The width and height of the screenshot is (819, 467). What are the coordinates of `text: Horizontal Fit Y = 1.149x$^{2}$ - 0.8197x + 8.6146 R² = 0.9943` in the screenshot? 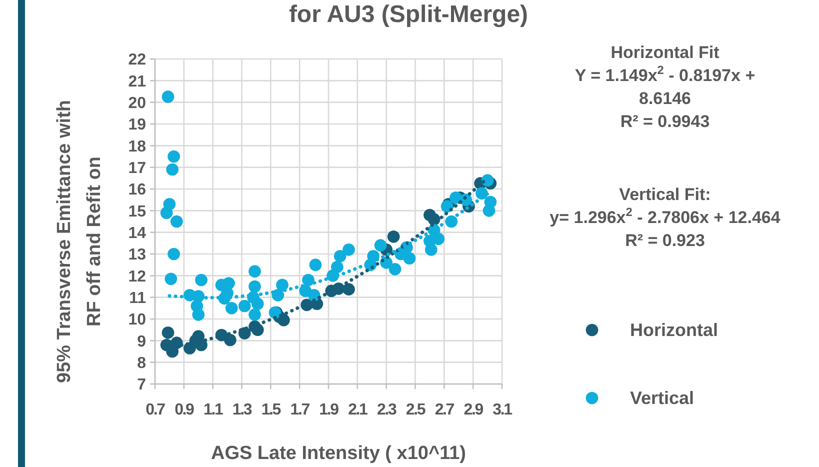 It's located at (665, 87).